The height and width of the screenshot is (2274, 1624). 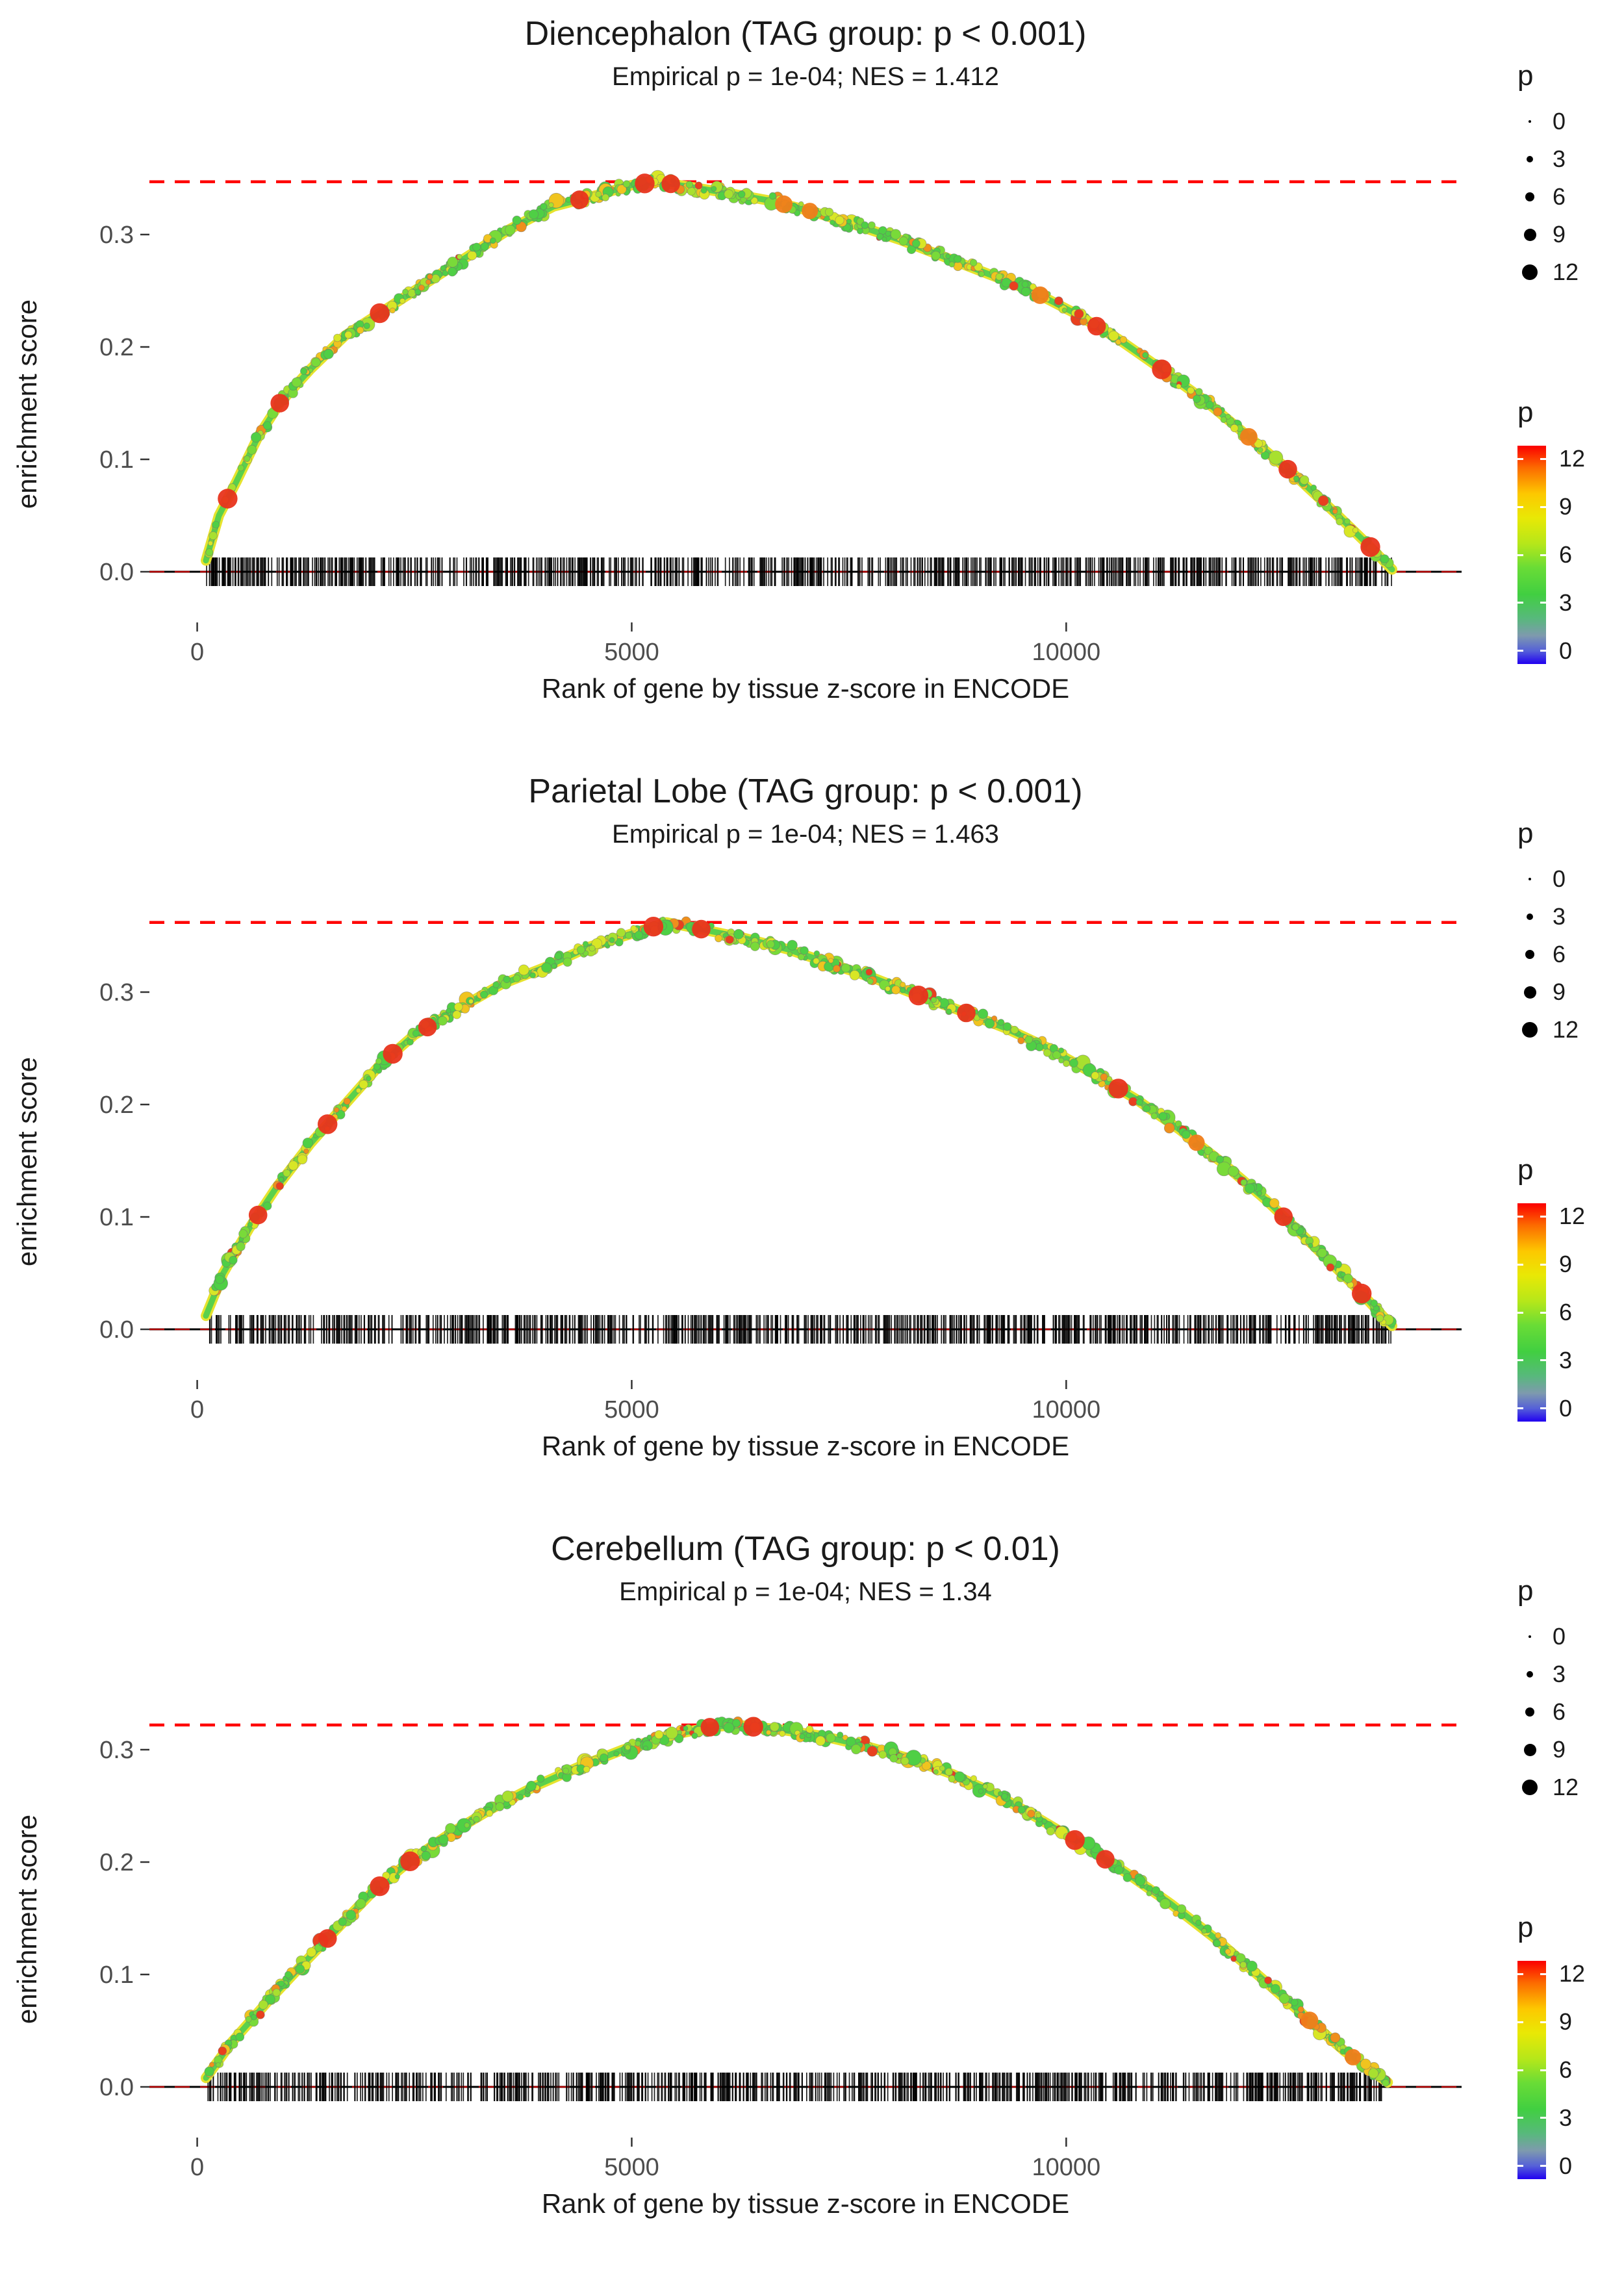 I want to click on size-legend: p 0 3 6 9 12, so click(x=1548, y=175).